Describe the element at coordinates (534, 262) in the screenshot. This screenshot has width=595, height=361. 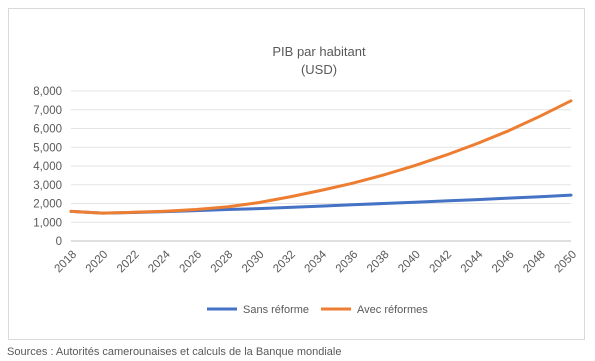
I see `x-tick-label: 2048` at that location.